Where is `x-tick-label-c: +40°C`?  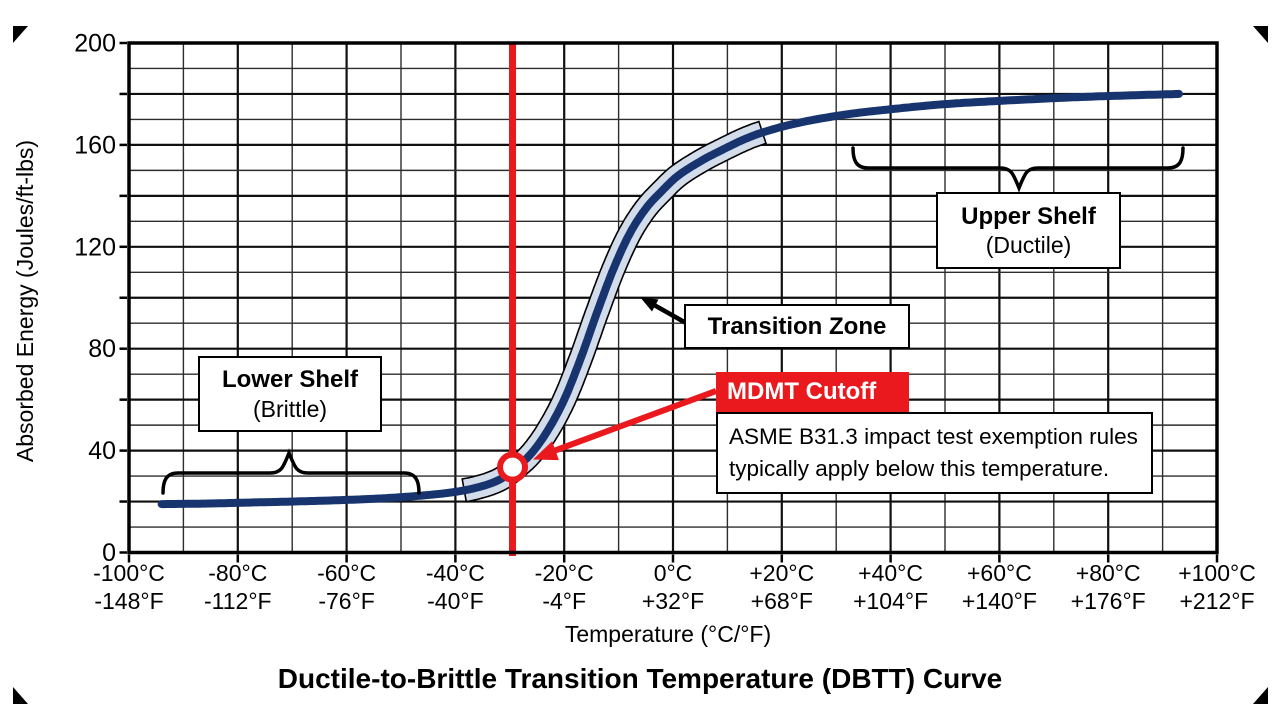 x-tick-label-c: +40°C is located at coordinates (890, 573).